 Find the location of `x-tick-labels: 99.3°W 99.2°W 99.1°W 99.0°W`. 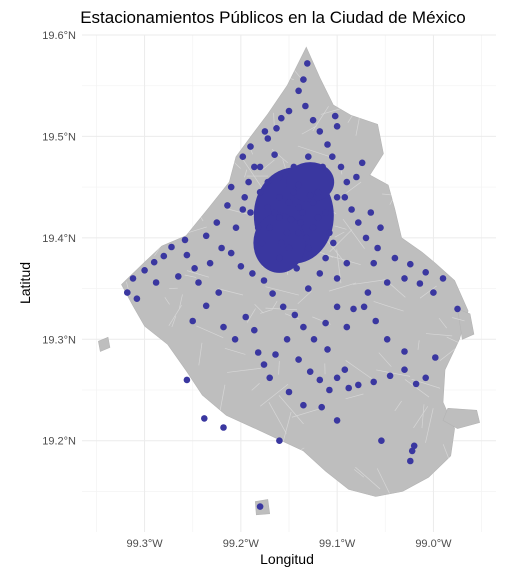

x-tick-labels: 99.3°W 99.2°W 99.1°W 99.0°W is located at coordinates (289, 544).